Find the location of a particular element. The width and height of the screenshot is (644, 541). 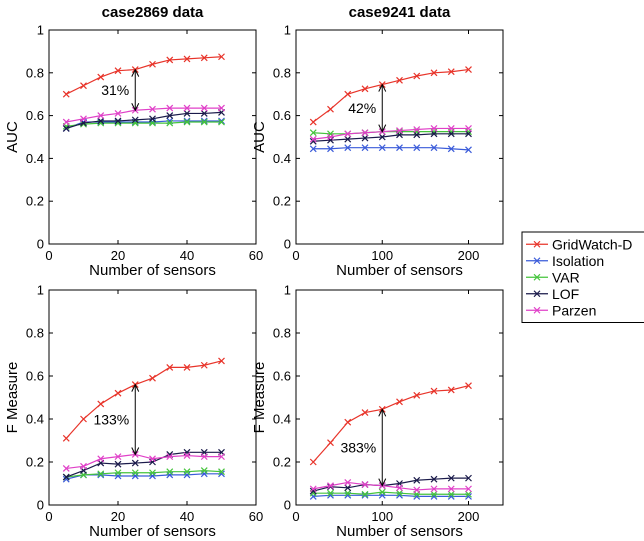

legend-entry-var: VAR is located at coordinates (553, 277).